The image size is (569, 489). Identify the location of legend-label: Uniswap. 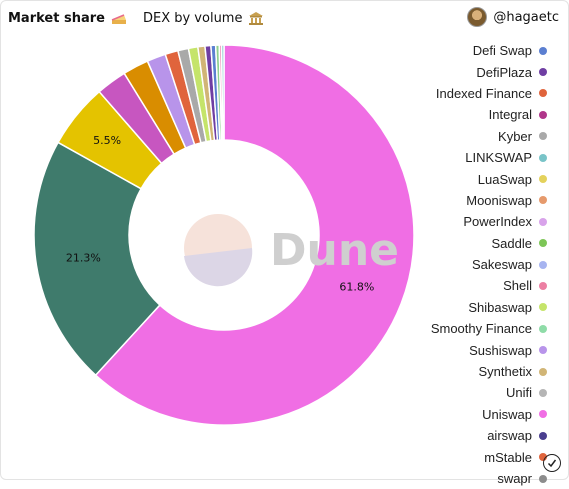
(507, 414).